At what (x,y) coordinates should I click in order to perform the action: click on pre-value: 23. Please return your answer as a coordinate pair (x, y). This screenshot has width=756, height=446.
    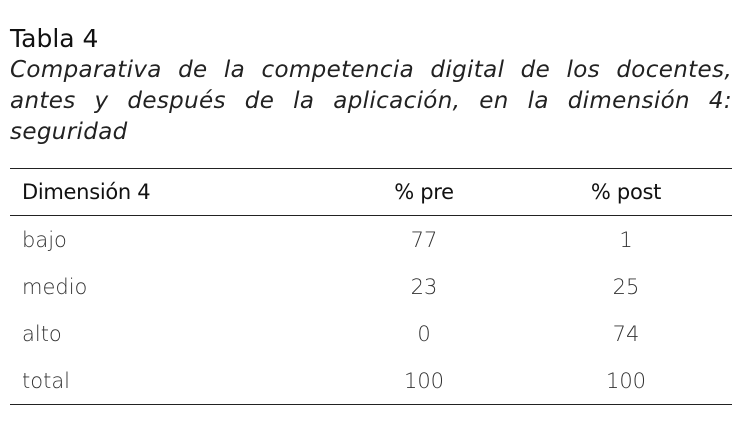
    Looking at the image, I should click on (424, 286).